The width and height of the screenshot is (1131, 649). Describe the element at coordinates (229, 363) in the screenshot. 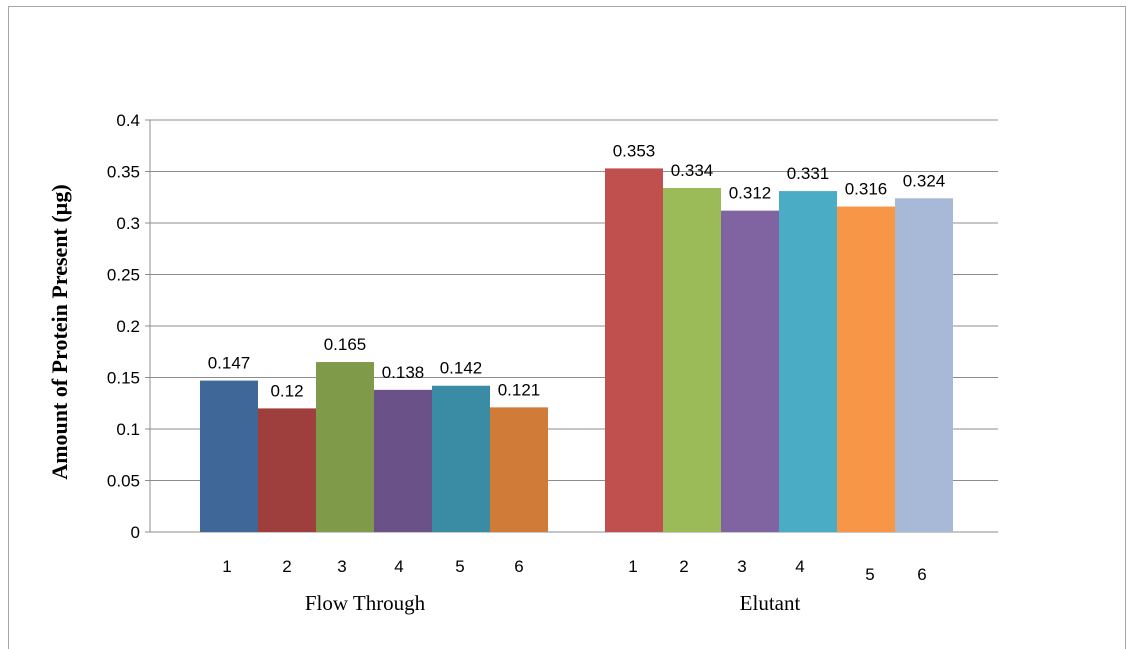

I see `data-label: 0.147` at that location.